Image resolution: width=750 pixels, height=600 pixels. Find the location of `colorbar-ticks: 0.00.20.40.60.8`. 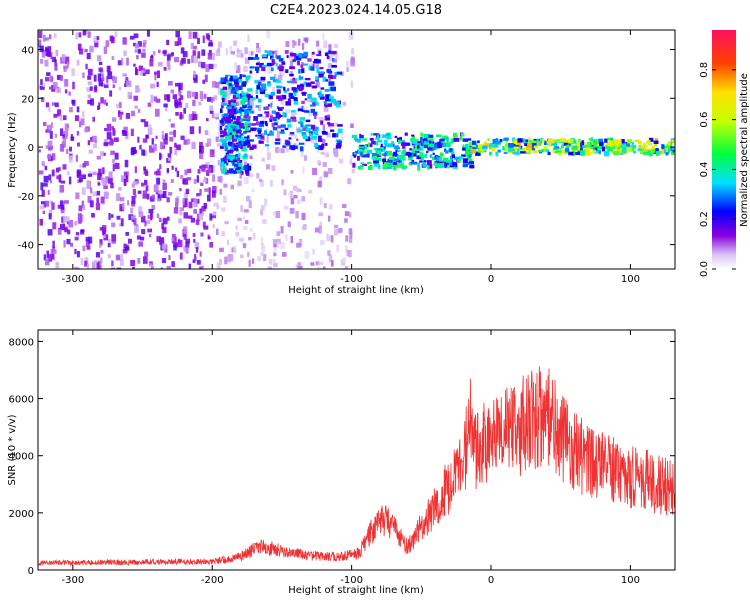

colorbar-ticks: 0.00.20.40.60.8 is located at coordinates (717, 169).